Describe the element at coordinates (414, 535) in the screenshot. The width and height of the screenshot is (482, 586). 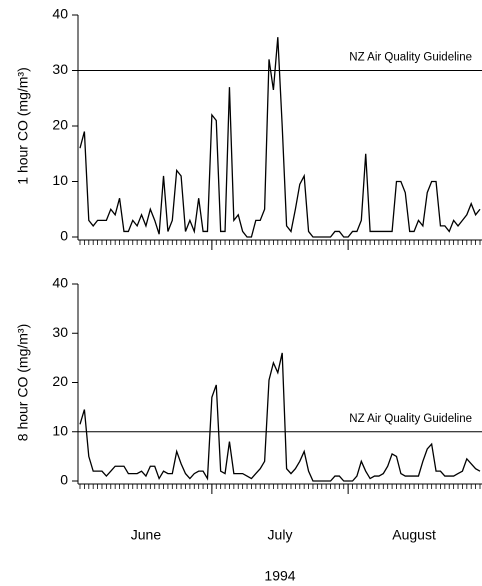
I see `x-tick-label: August` at that location.